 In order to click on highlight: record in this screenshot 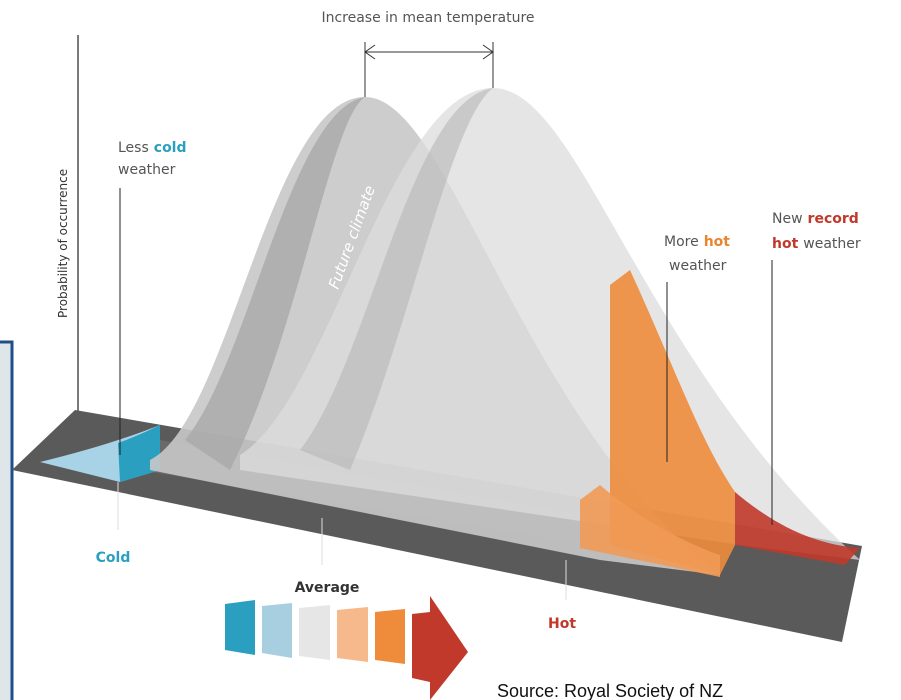, I will do `click(833, 219)`.